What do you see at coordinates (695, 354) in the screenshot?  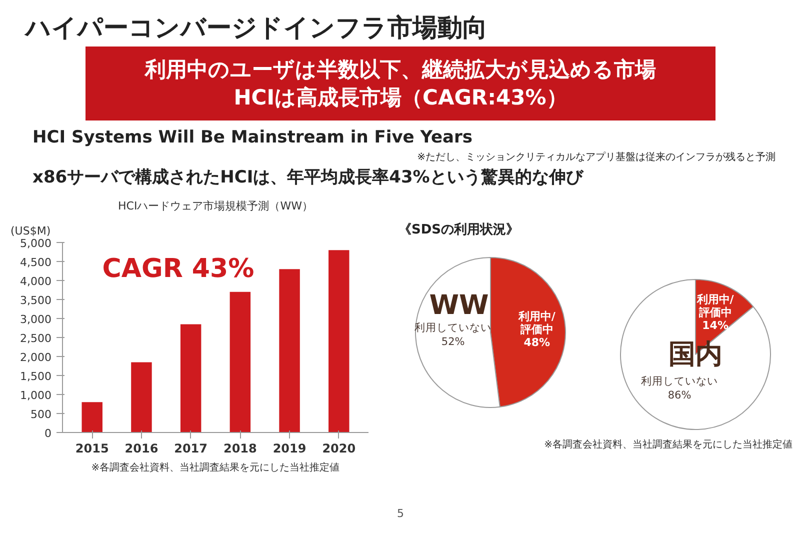 I see `text: 国内` at bounding box center [695, 354].